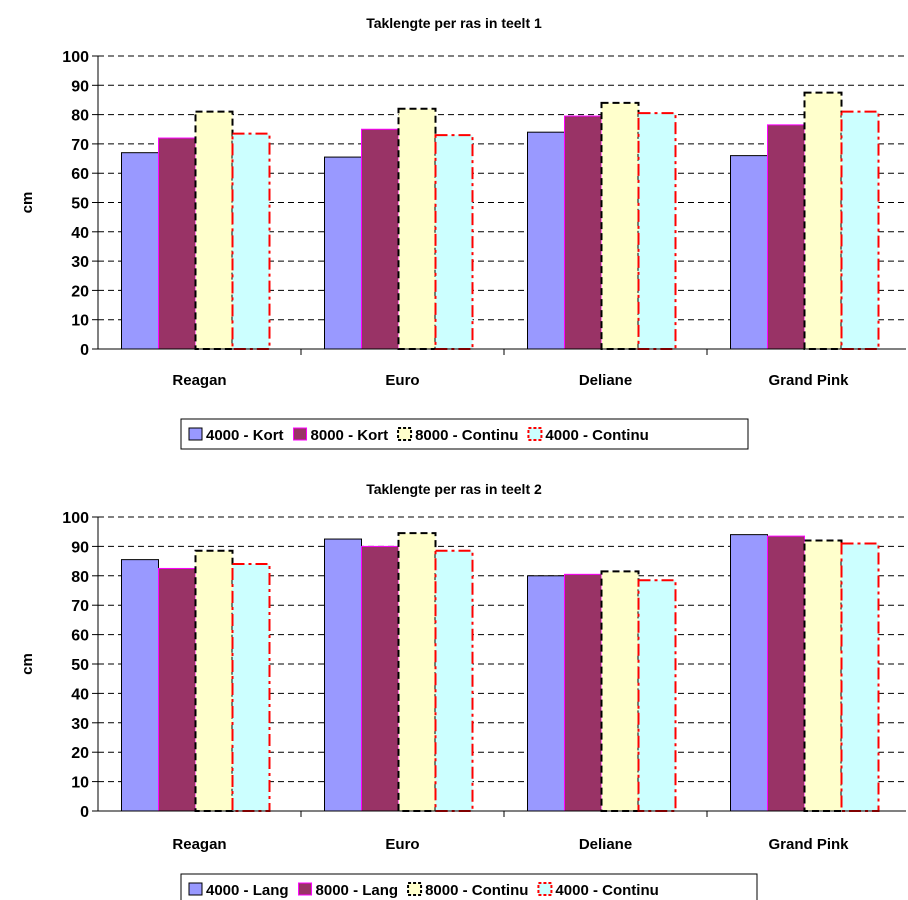 The width and height of the screenshot is (908, 900). What do you see at coordinates (454, 489) in the screenshot?
I see `chart-title: Taklengte per ras in teelt 2` at bounding box center [454, 489].